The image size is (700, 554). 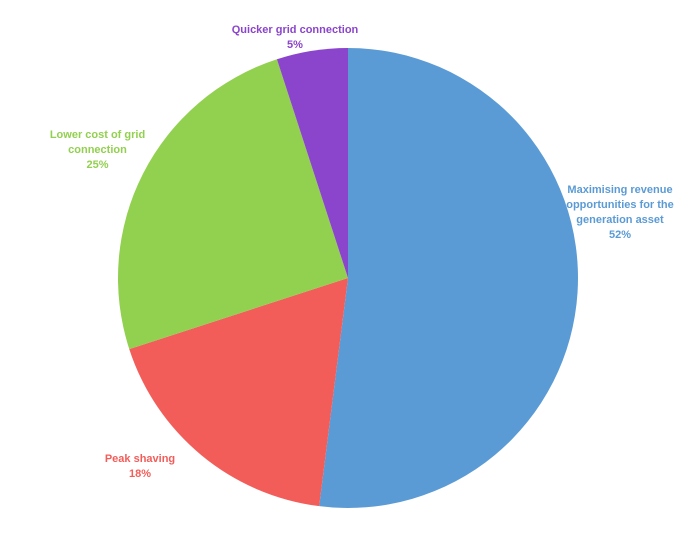 What do you see at coordinates (620, 235) in the screenshot?
I see `value-label: 52%` at bounding box center [620, 235].